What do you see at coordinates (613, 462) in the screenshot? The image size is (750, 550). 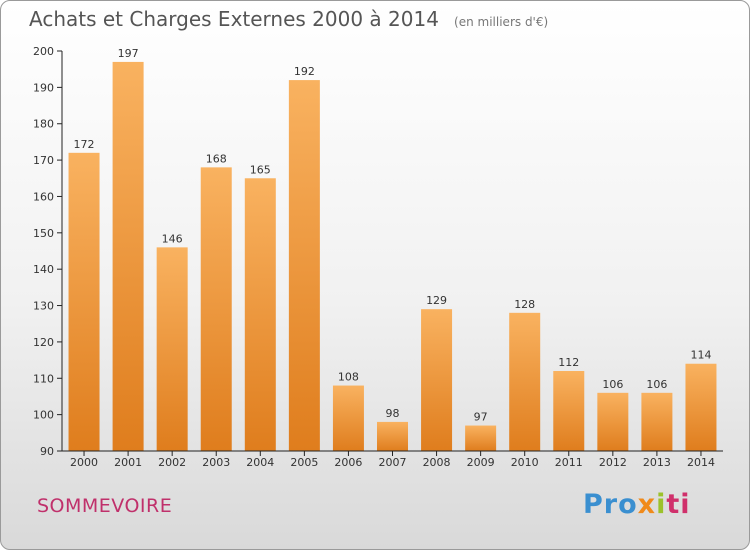 I see `x-tick-label: 2012` at bounding box center [613, 462].